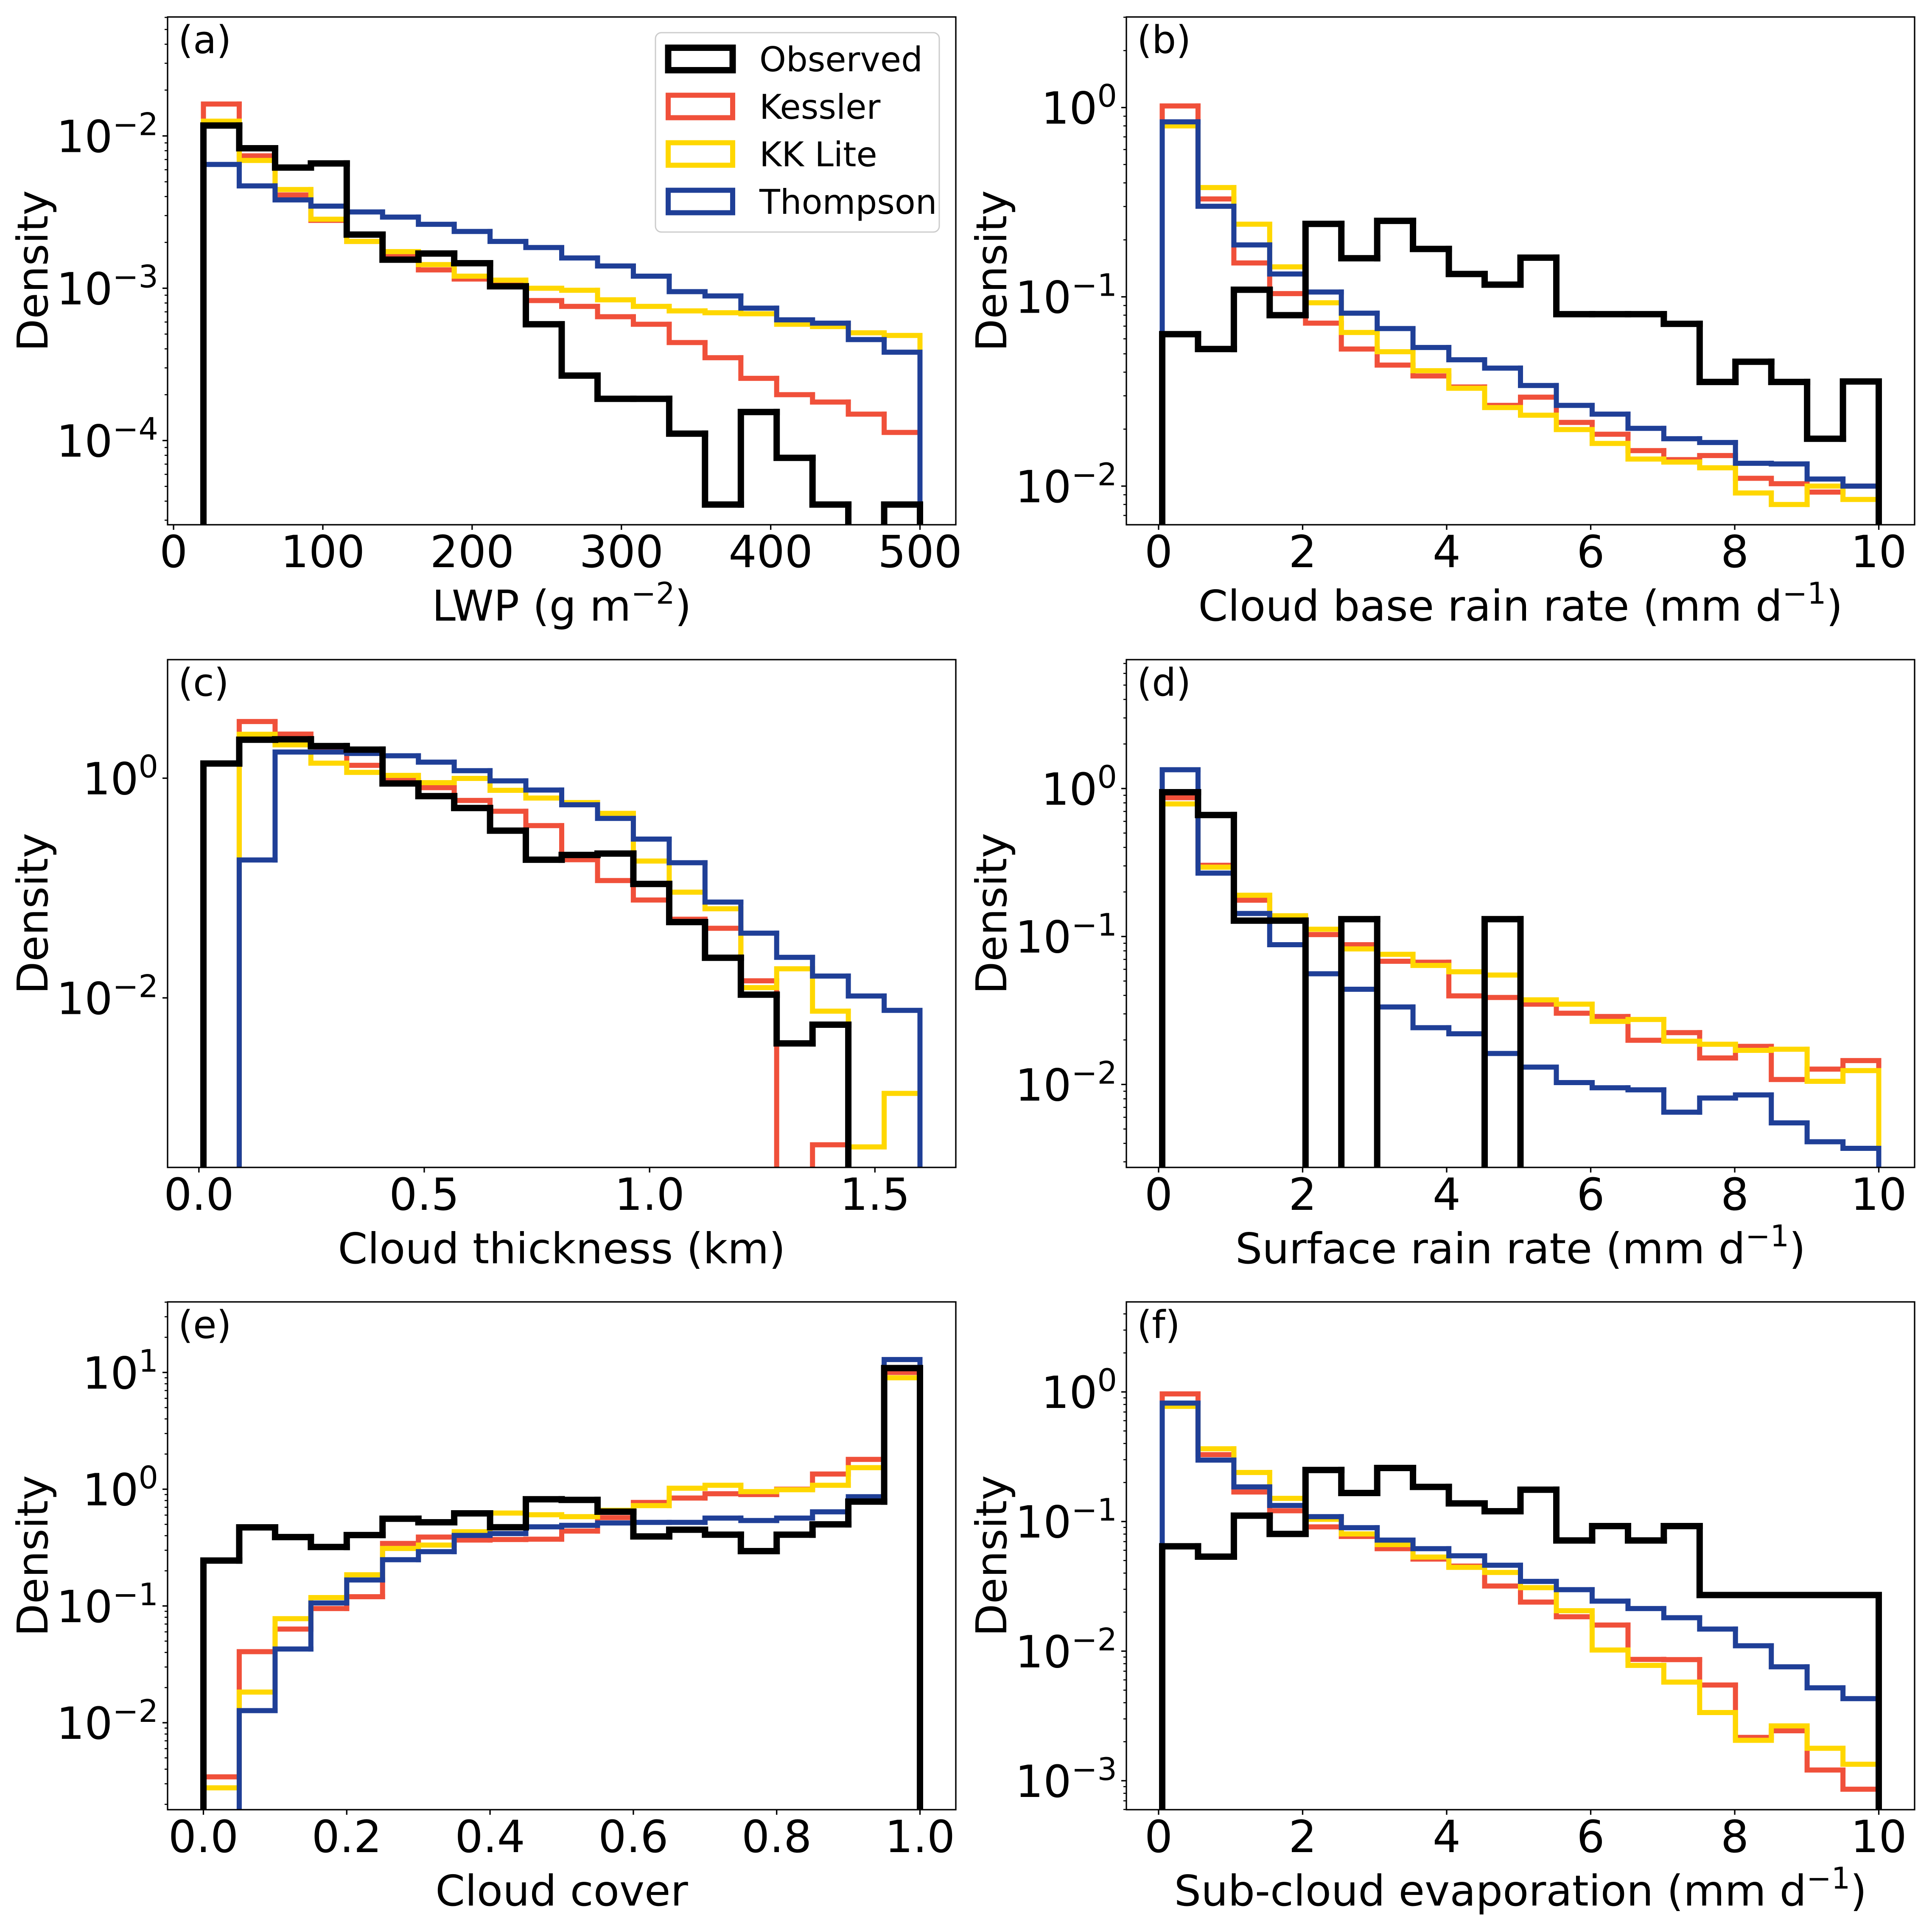 The image size is (1932, 1931). I want to click on y-tick-label: 10⁻⁴, so click(107, 439).